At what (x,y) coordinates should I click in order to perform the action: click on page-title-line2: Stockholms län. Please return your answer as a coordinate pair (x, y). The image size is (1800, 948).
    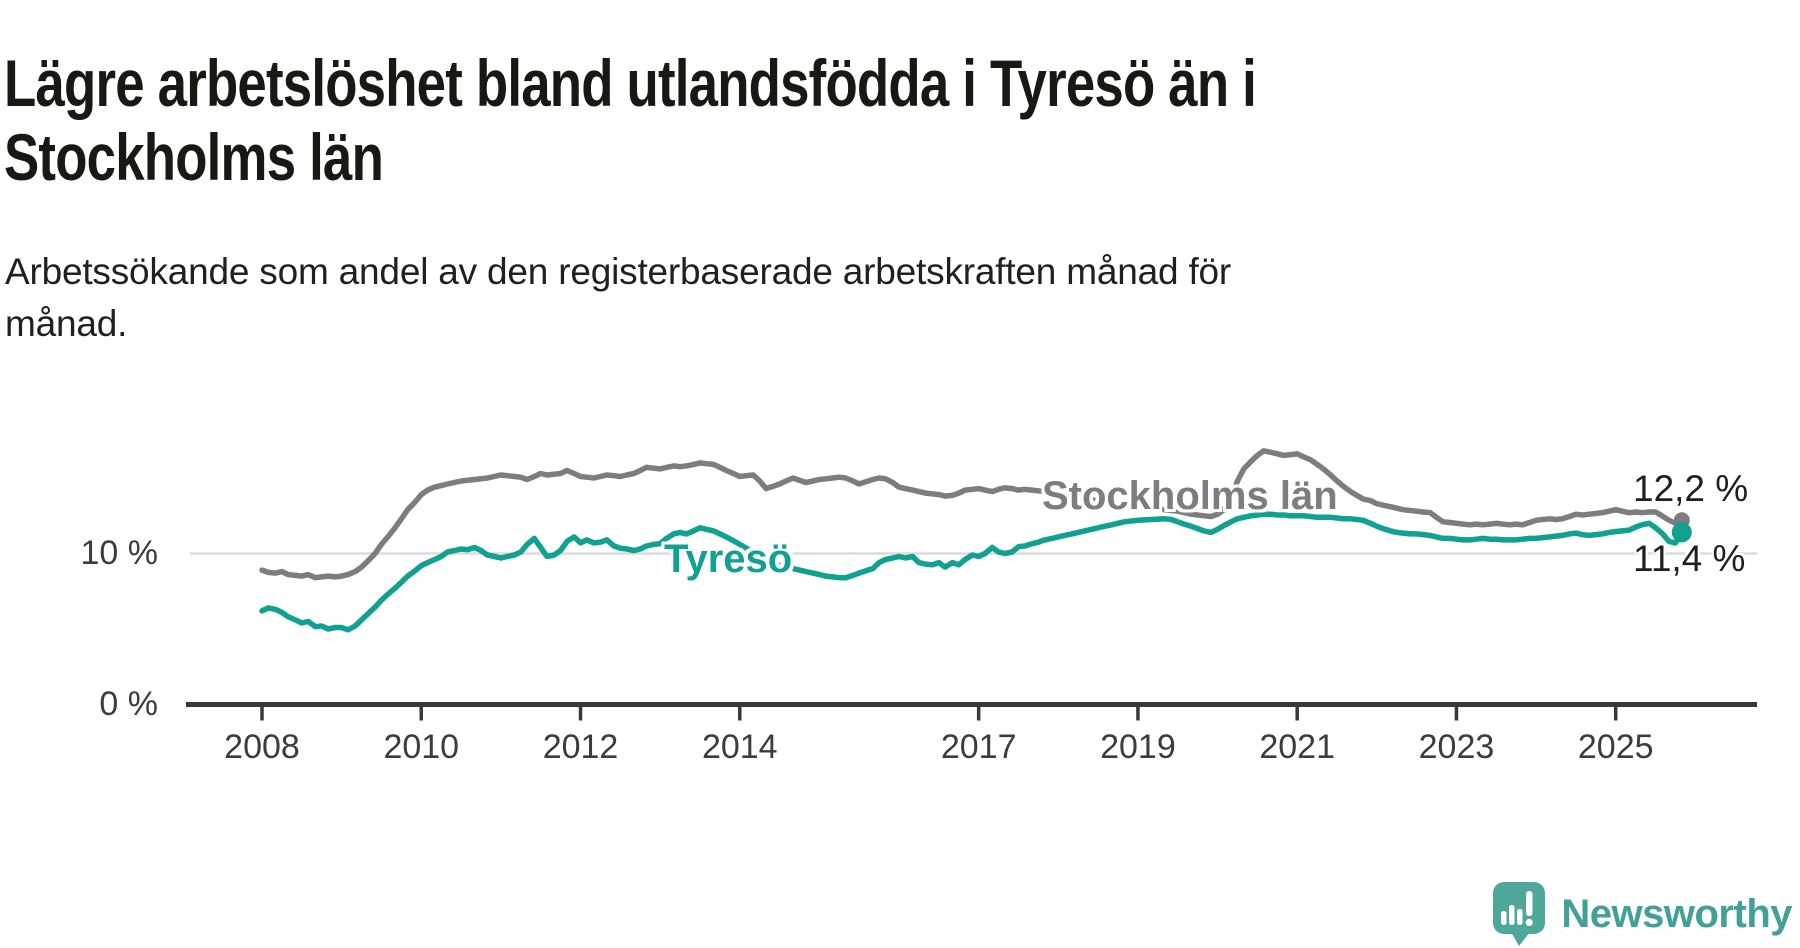
    Looking at the image, I should click on (194, 157).